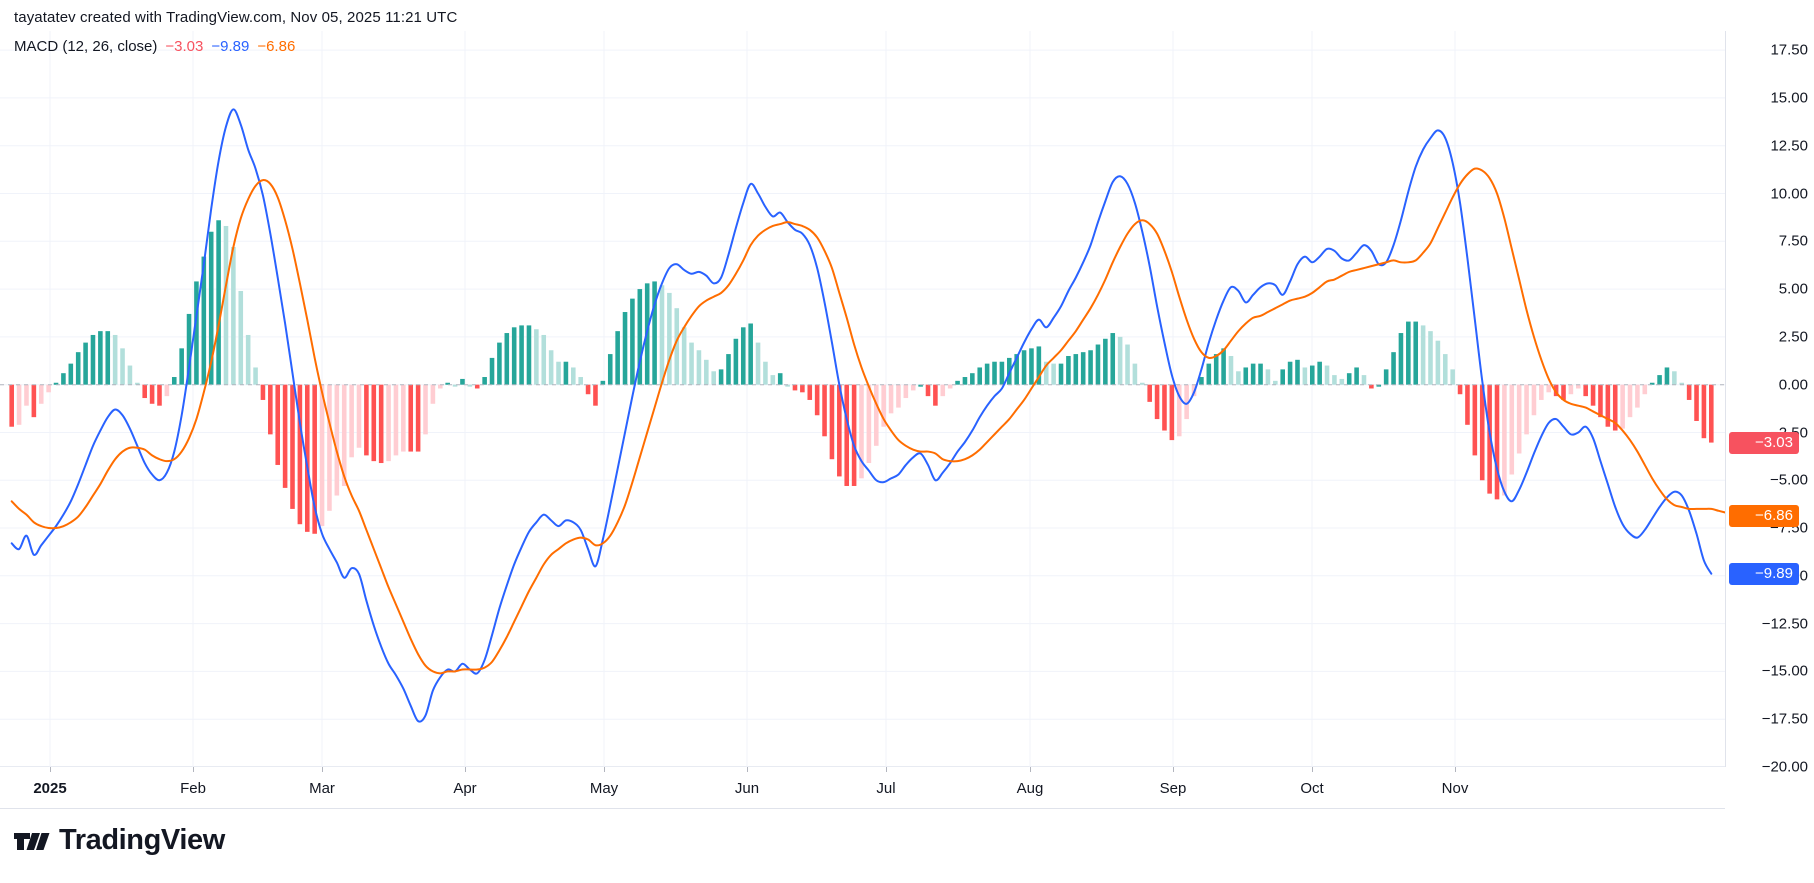 This screenshot has width=1814, height=883. Describe the element at coordinates (1030, 788) in the screenshot. I see `time-axis-tick: Aug` at that location.